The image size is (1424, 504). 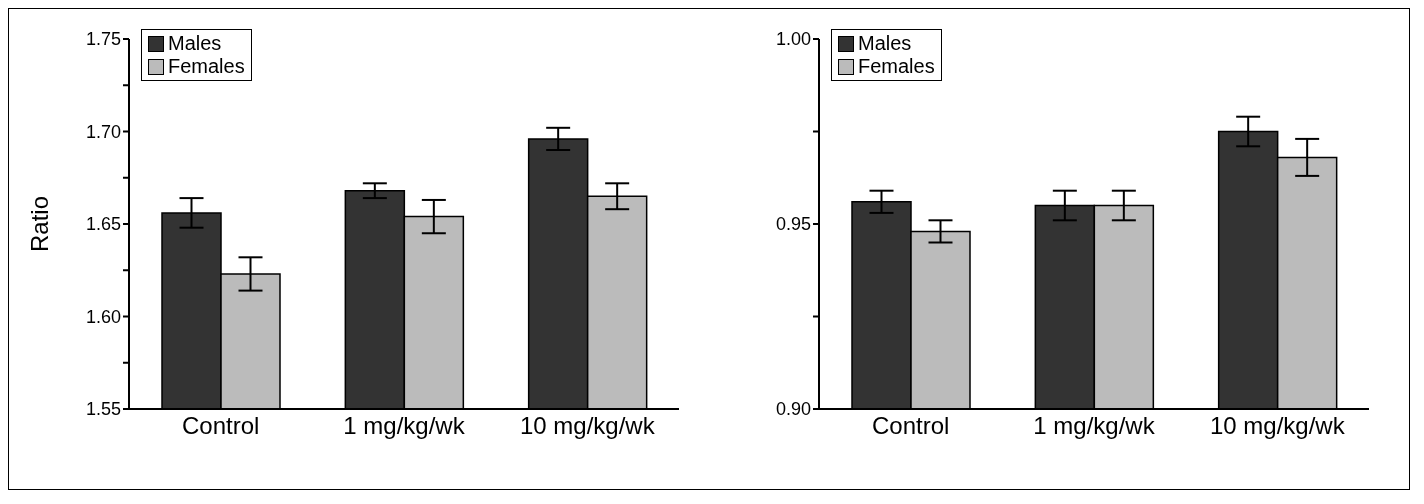 What do you see at coordinates (103, 409) in the screenshot?
I see `y-tick-label: 1.55` at bounding box center [103, 409].